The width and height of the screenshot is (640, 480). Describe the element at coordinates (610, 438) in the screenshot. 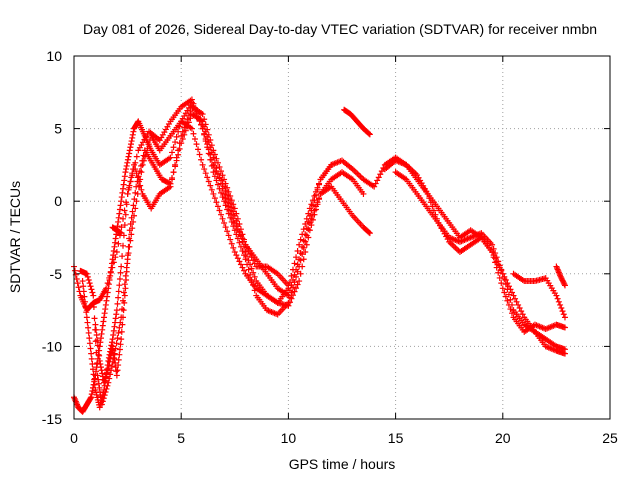

I see `x-tick-label: 25` at that location.